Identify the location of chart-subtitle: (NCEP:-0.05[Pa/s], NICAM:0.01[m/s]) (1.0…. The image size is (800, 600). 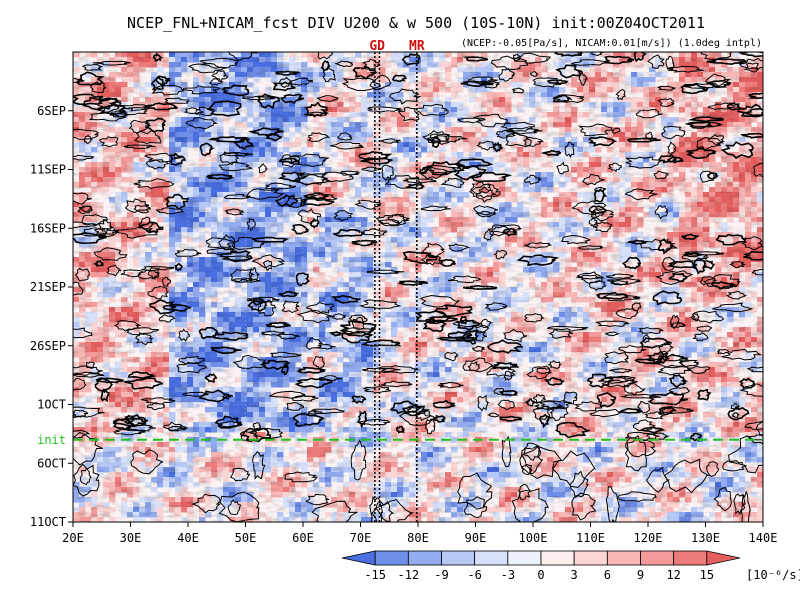
(611, 43).